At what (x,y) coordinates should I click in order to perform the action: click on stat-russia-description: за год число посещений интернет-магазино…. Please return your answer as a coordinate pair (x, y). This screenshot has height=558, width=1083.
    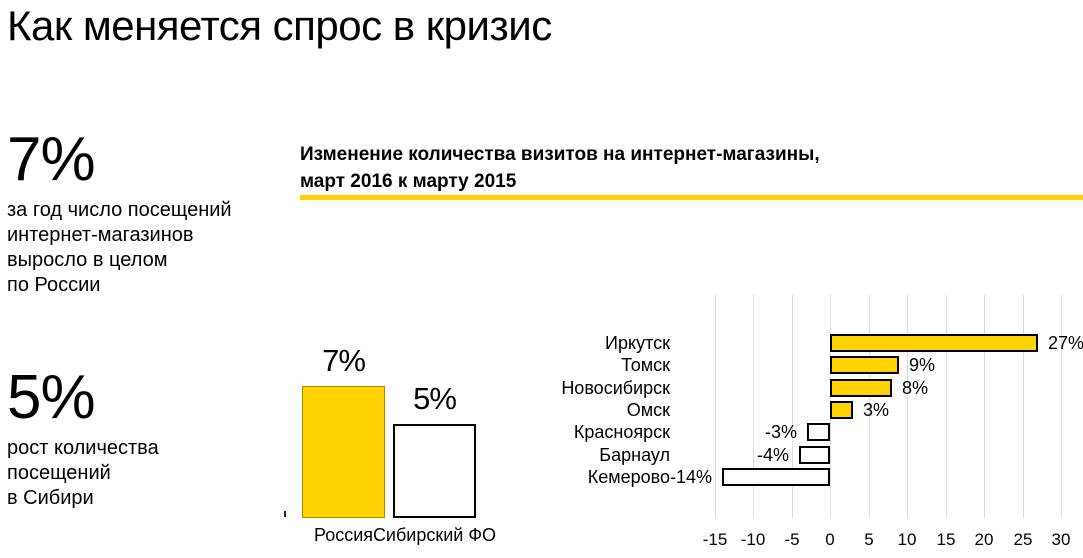
    Looking at the image, I should click on (119, 247).